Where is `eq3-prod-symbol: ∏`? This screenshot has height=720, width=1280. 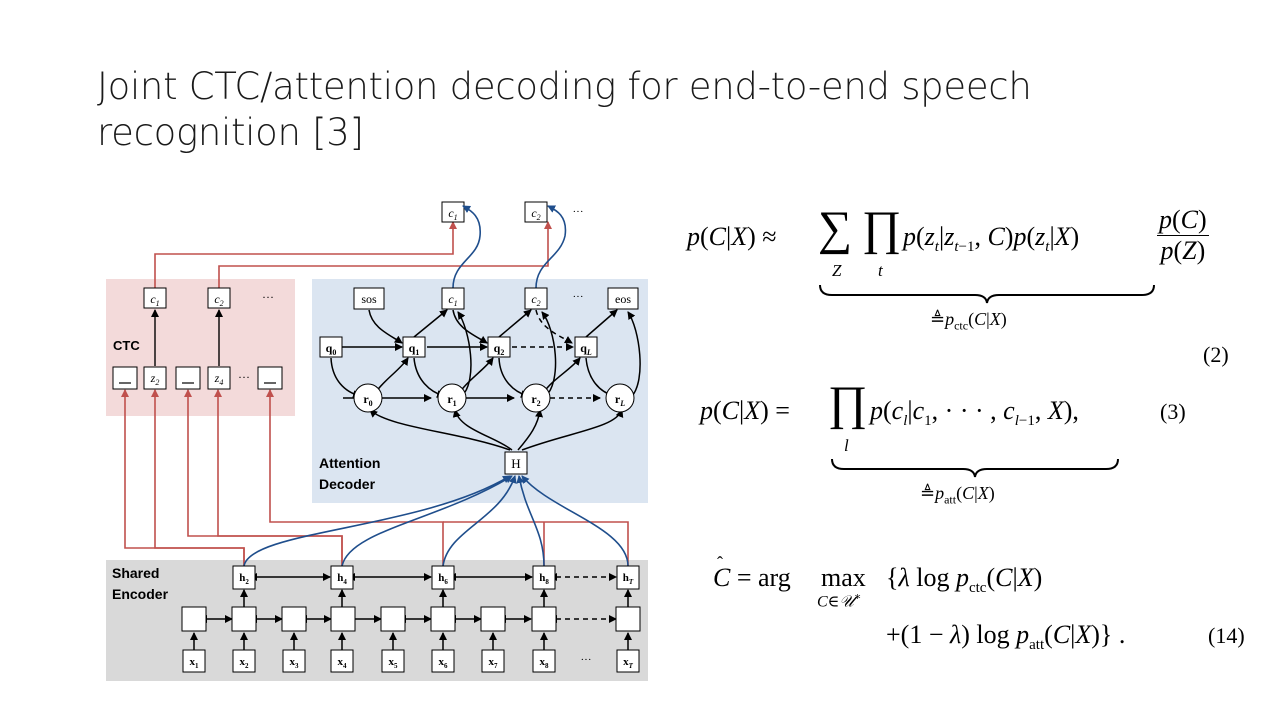 eq3-prod-symbol: ∏ is located at coordinates (848, 403).